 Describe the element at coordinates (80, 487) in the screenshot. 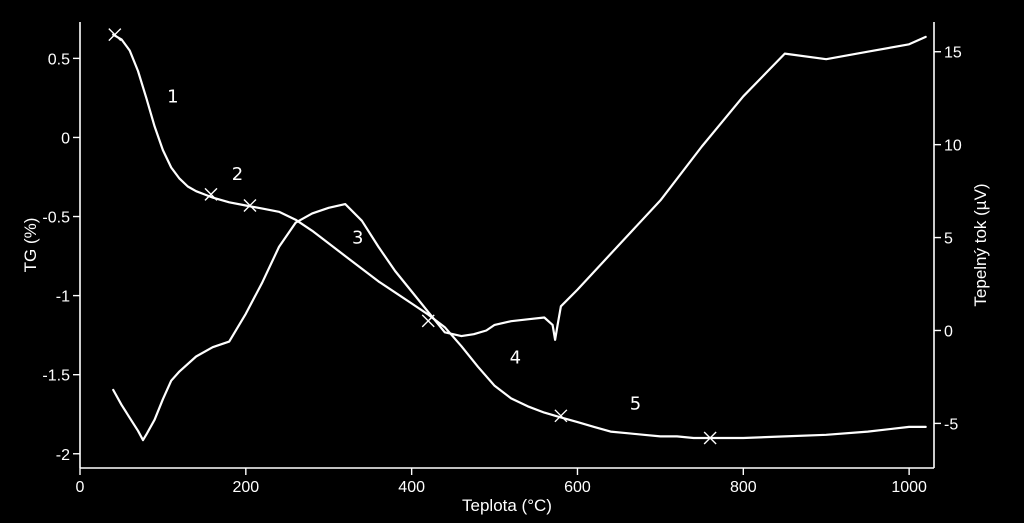

I see `x-tick-label: 0` at that location.